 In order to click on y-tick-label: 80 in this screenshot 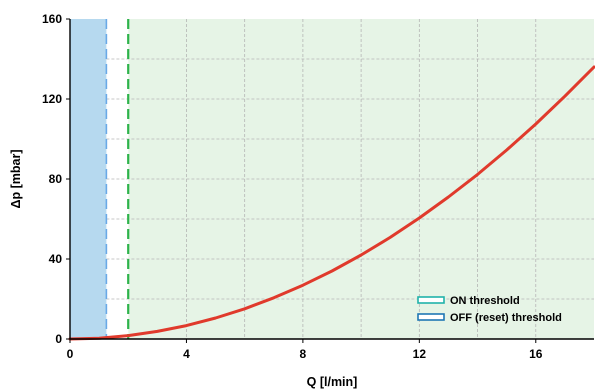, I will do `click(56, 179)`.